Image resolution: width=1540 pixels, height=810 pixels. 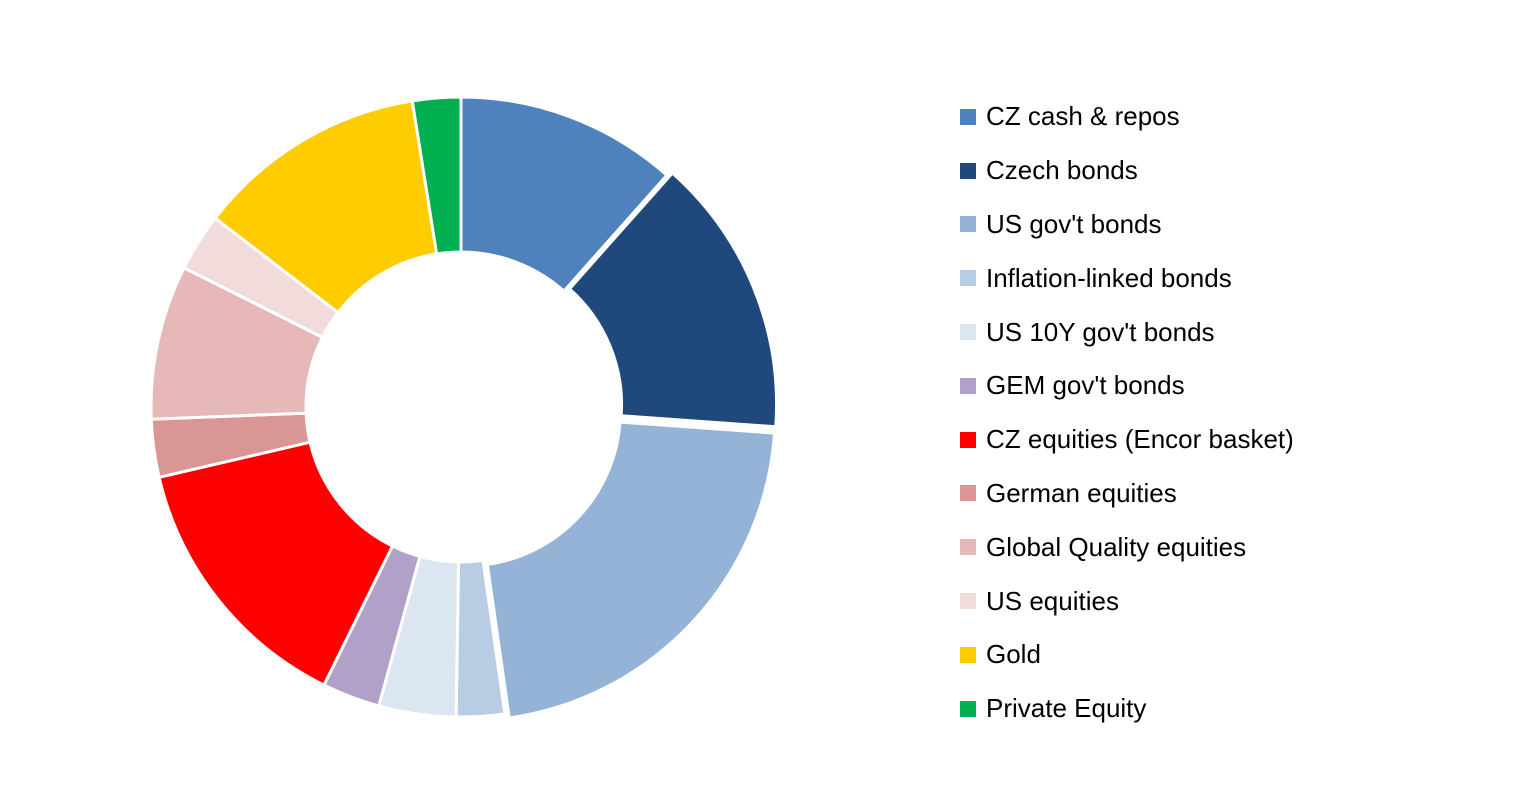 What do you see at coordinates (1100, 331) in the screenshot?
I see `legend-label: US 10Y gov't bonds` at bounding box center [1100, 331].